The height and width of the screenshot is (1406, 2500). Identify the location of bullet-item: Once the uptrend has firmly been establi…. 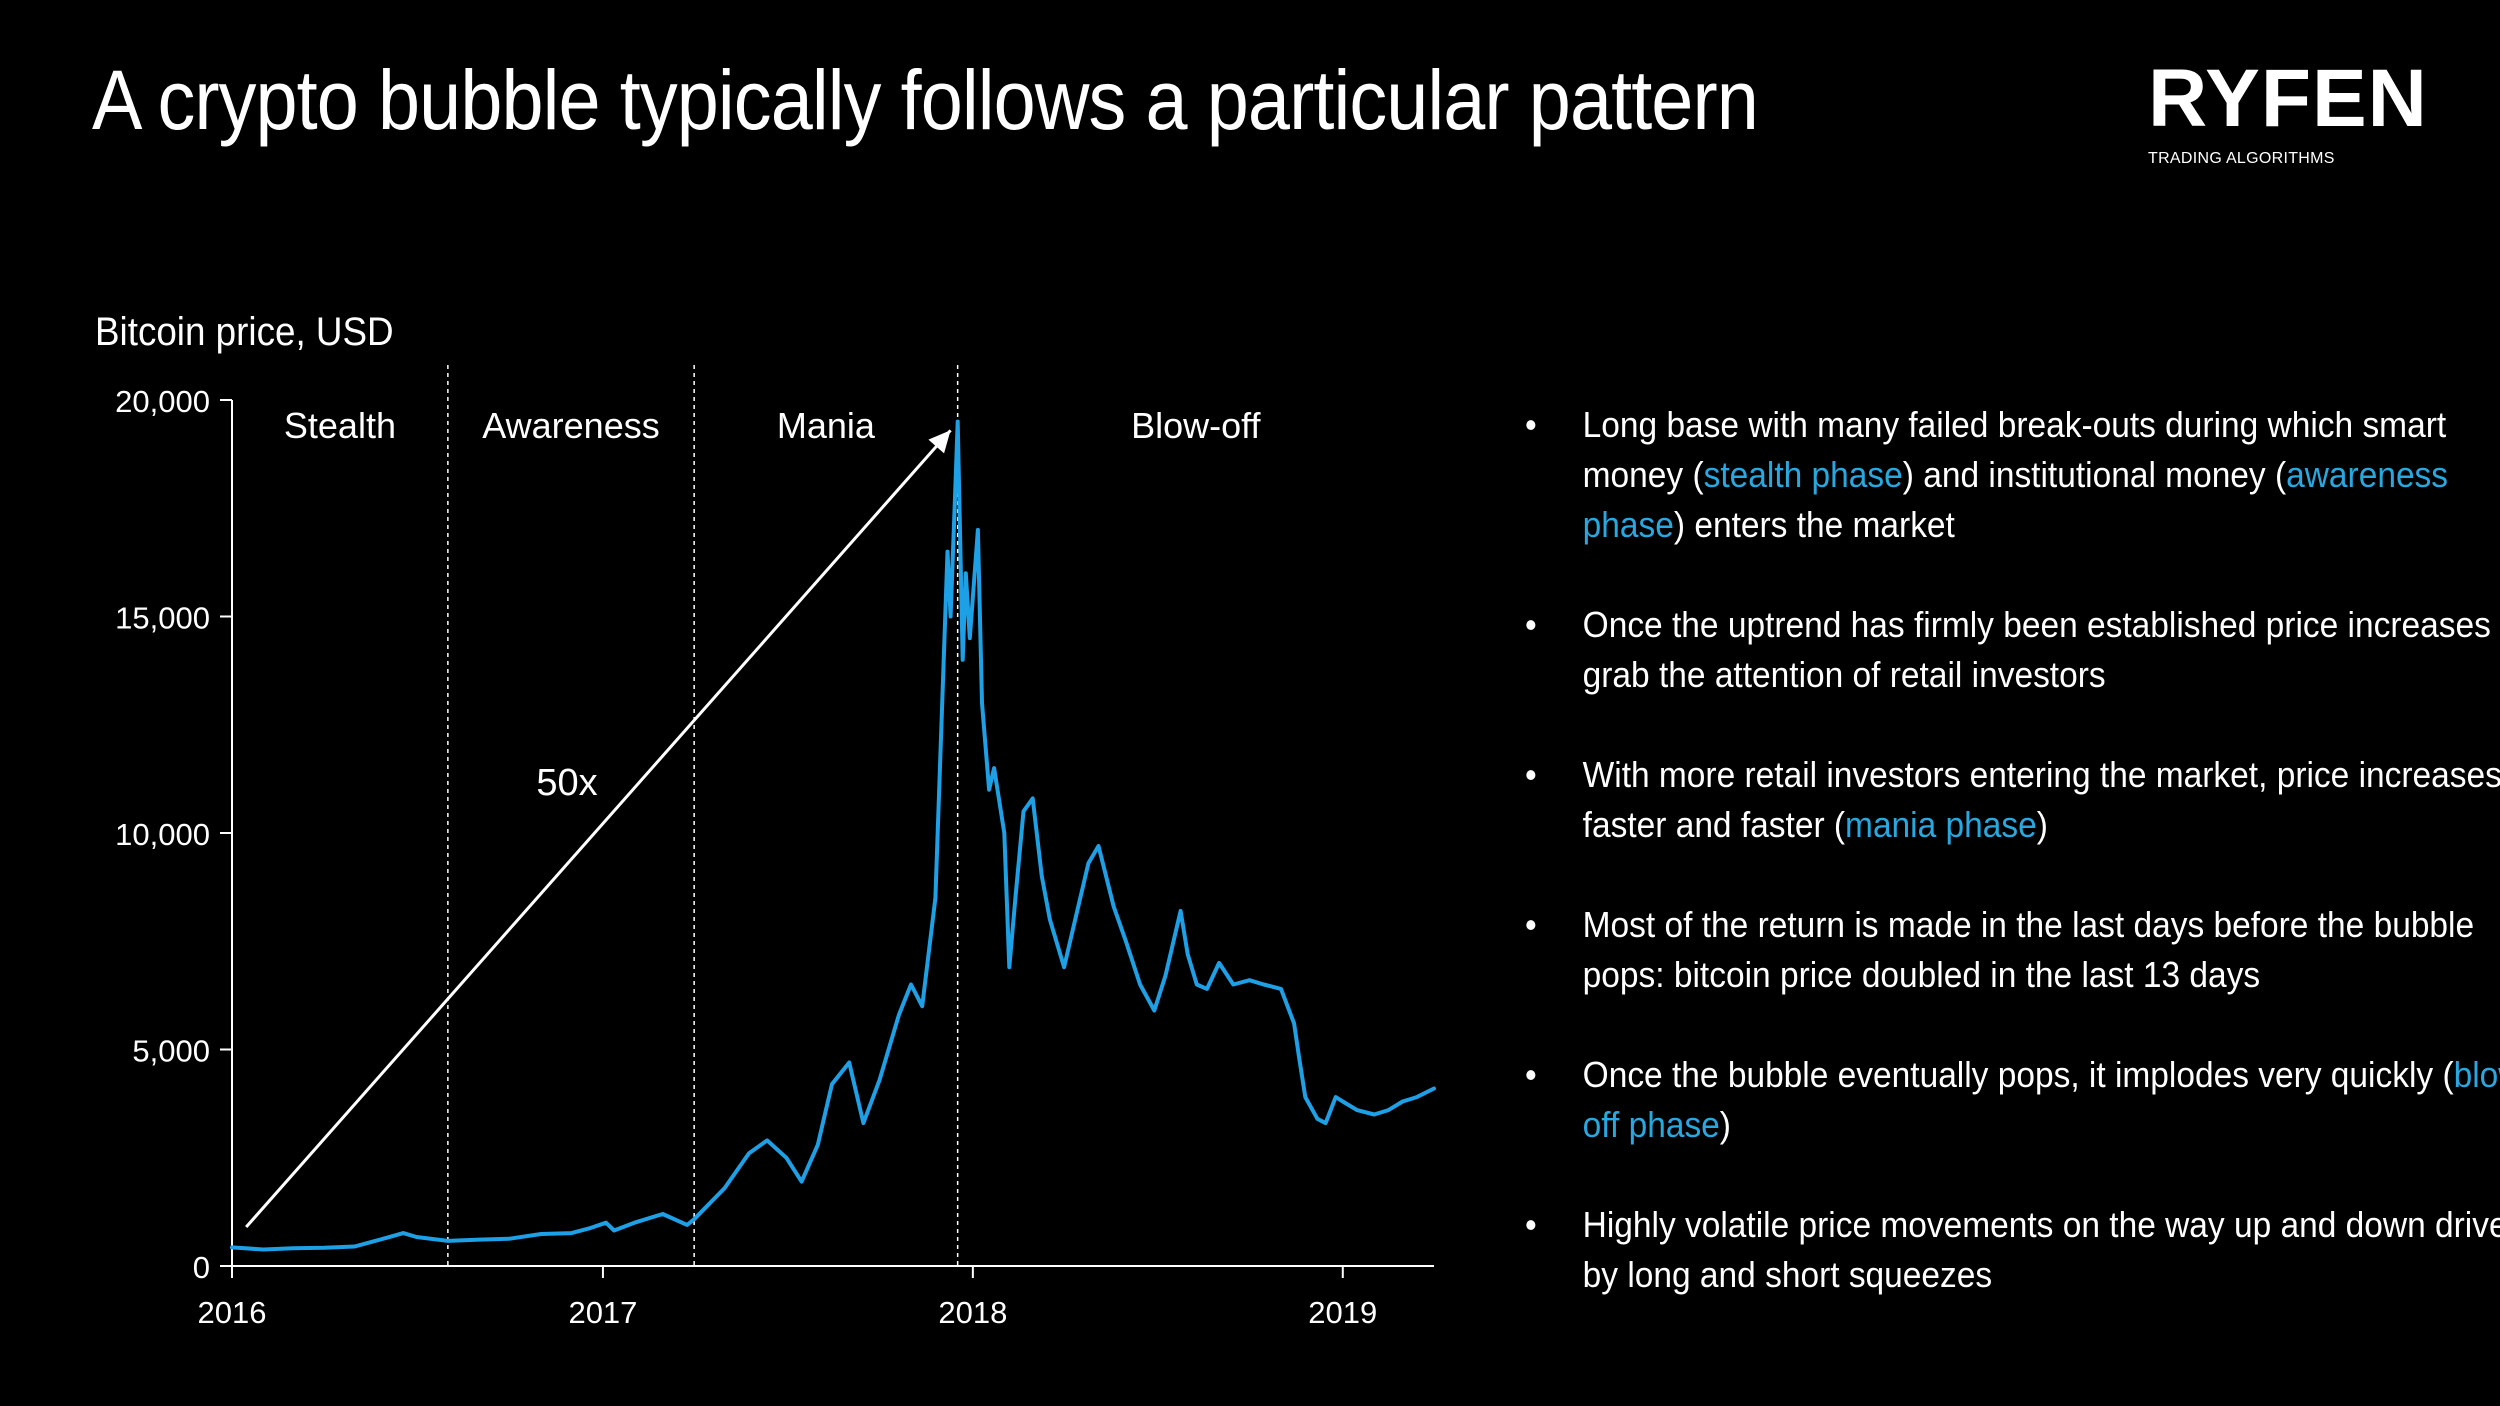
(2012, 650).